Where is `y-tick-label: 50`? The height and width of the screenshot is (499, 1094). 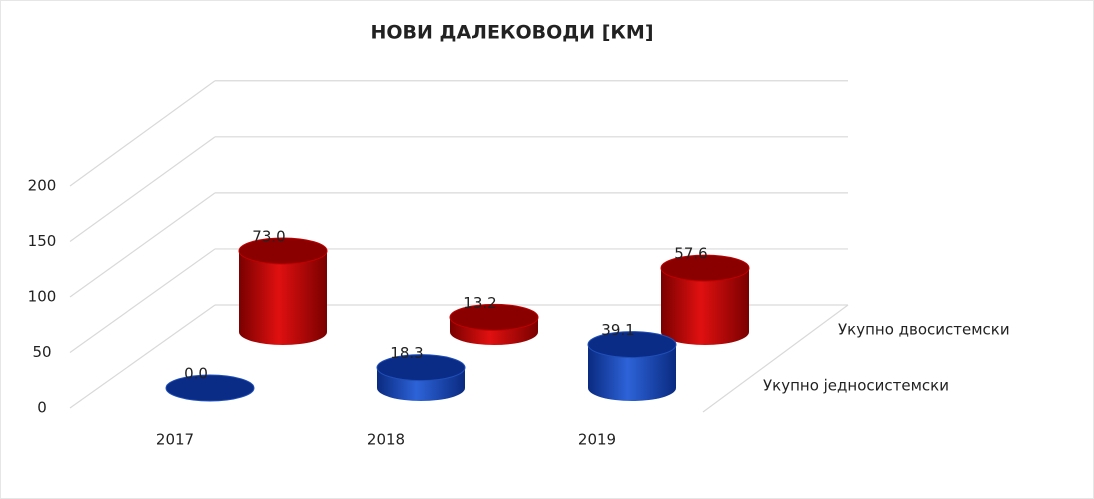
y-tick-label: 50 is located at coordinates (41, 352).